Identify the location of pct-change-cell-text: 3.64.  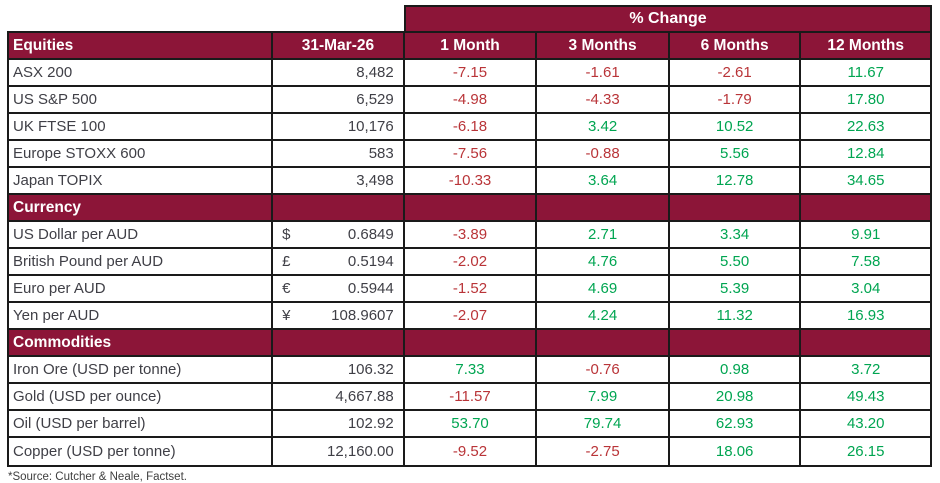
(602, 180).